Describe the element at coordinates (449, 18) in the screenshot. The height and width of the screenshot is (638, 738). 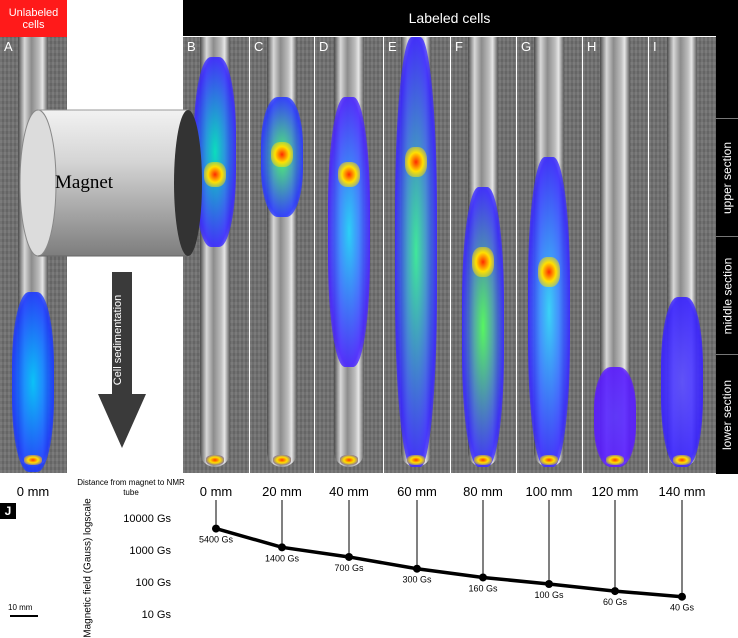
I see `labeled-cells-header: Labeled cells` at that location.